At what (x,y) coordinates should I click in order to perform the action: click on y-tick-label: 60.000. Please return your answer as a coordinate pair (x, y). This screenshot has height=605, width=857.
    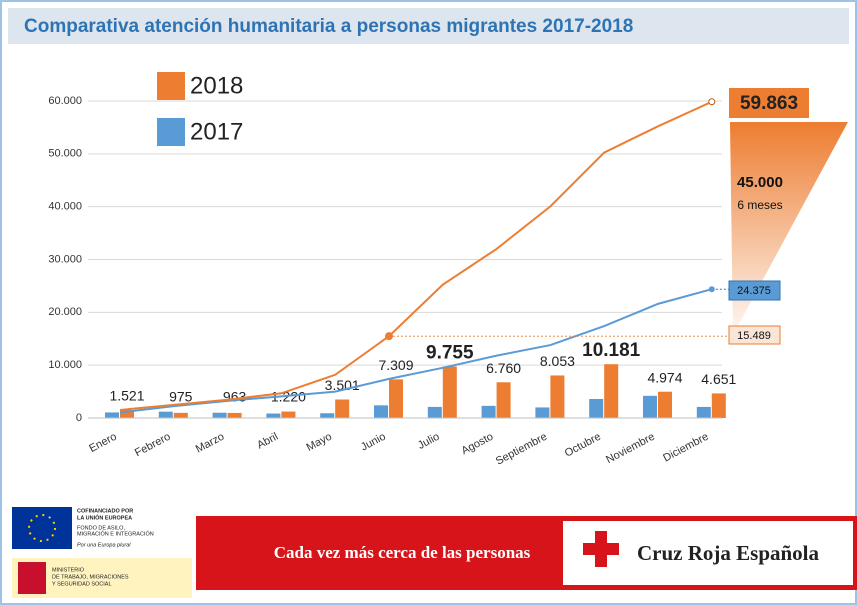
    Looking at the image, I should click on (65, 101).